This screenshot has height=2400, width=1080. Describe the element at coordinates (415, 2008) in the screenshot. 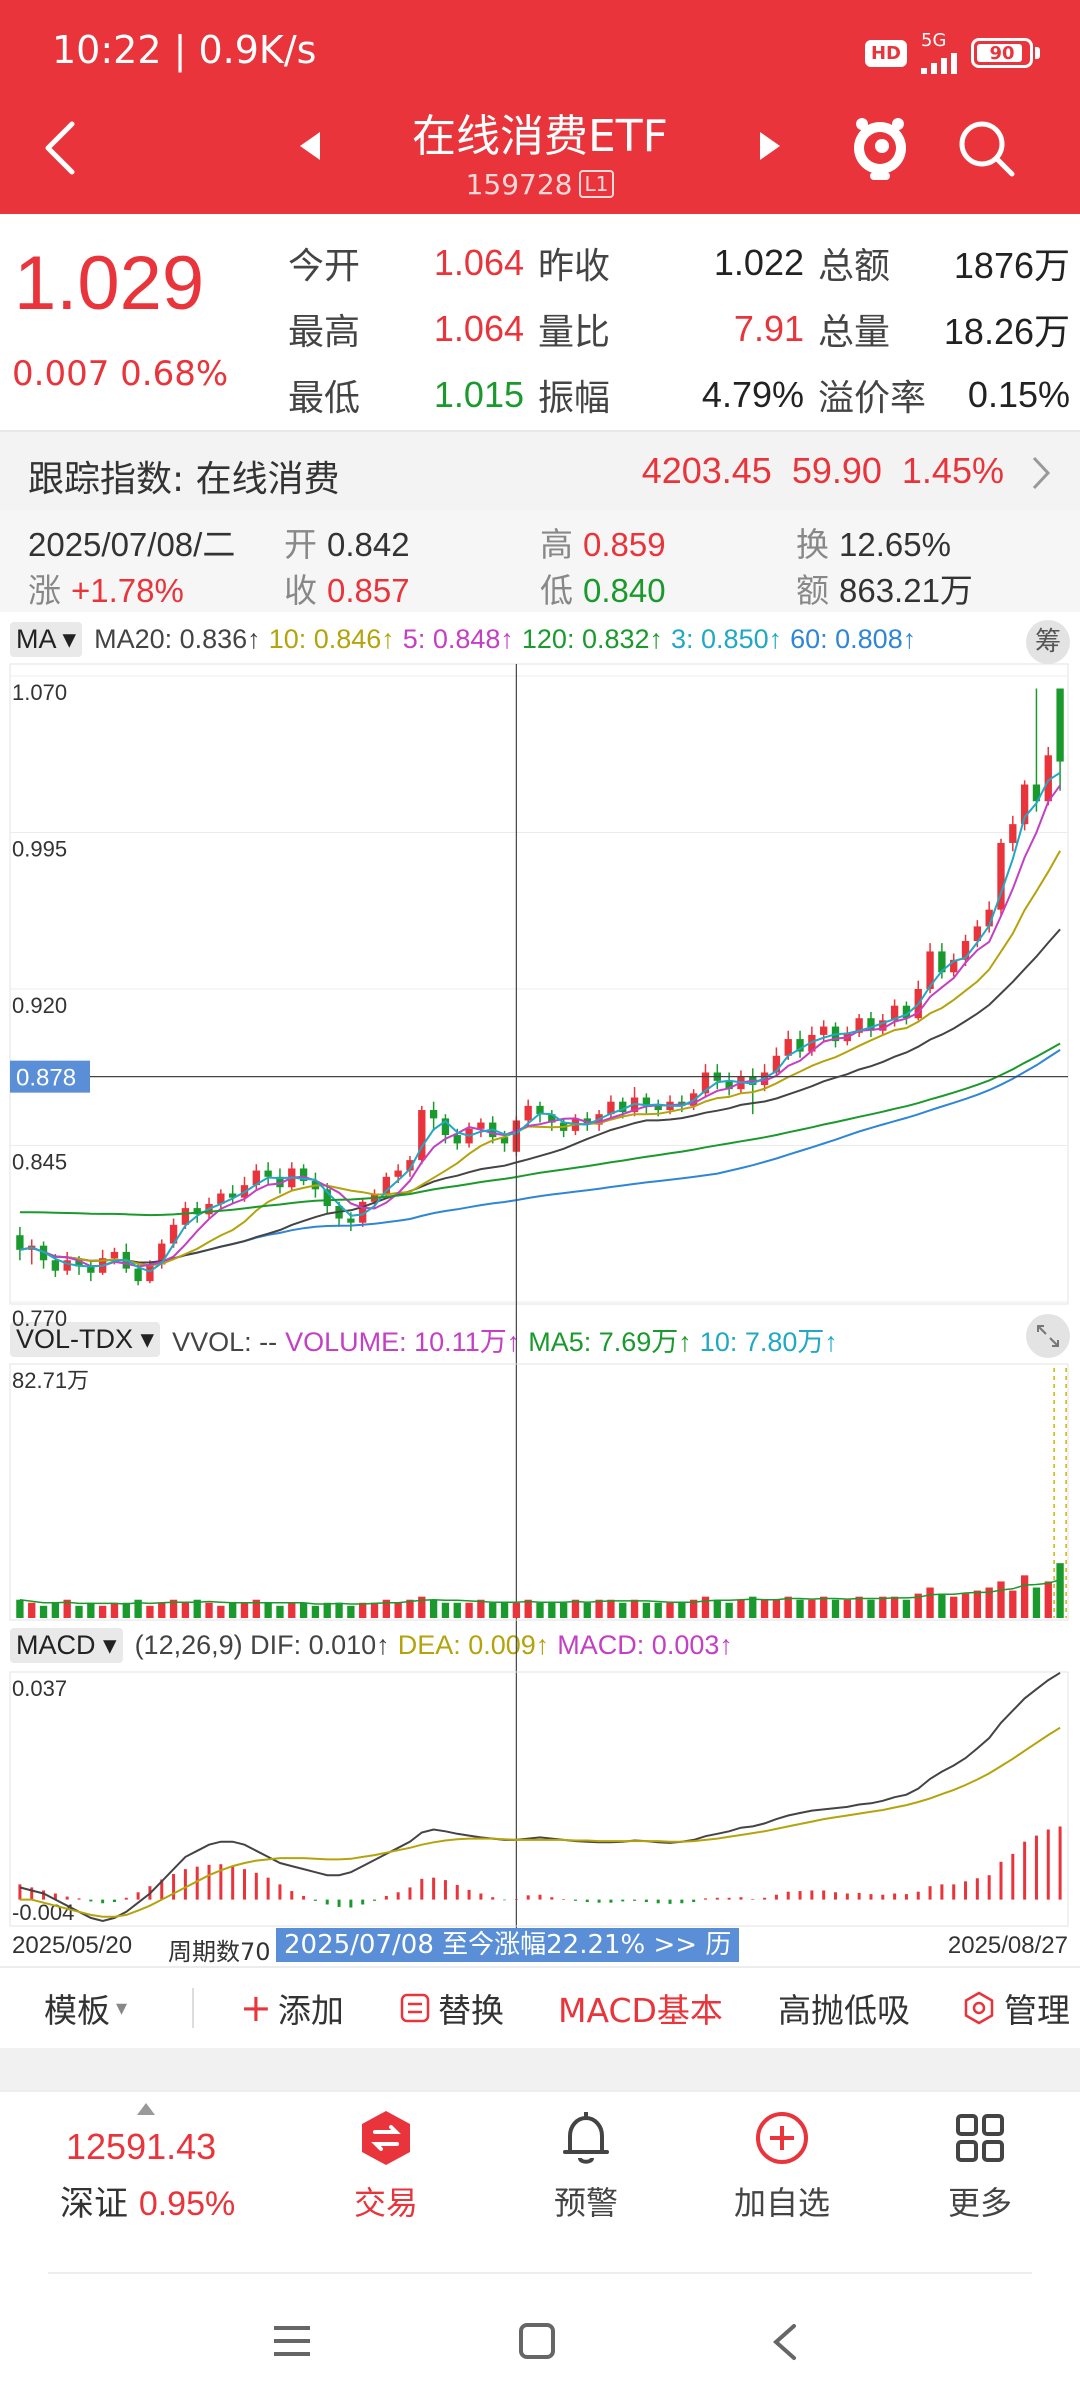

I see `swap-icon` at that location.